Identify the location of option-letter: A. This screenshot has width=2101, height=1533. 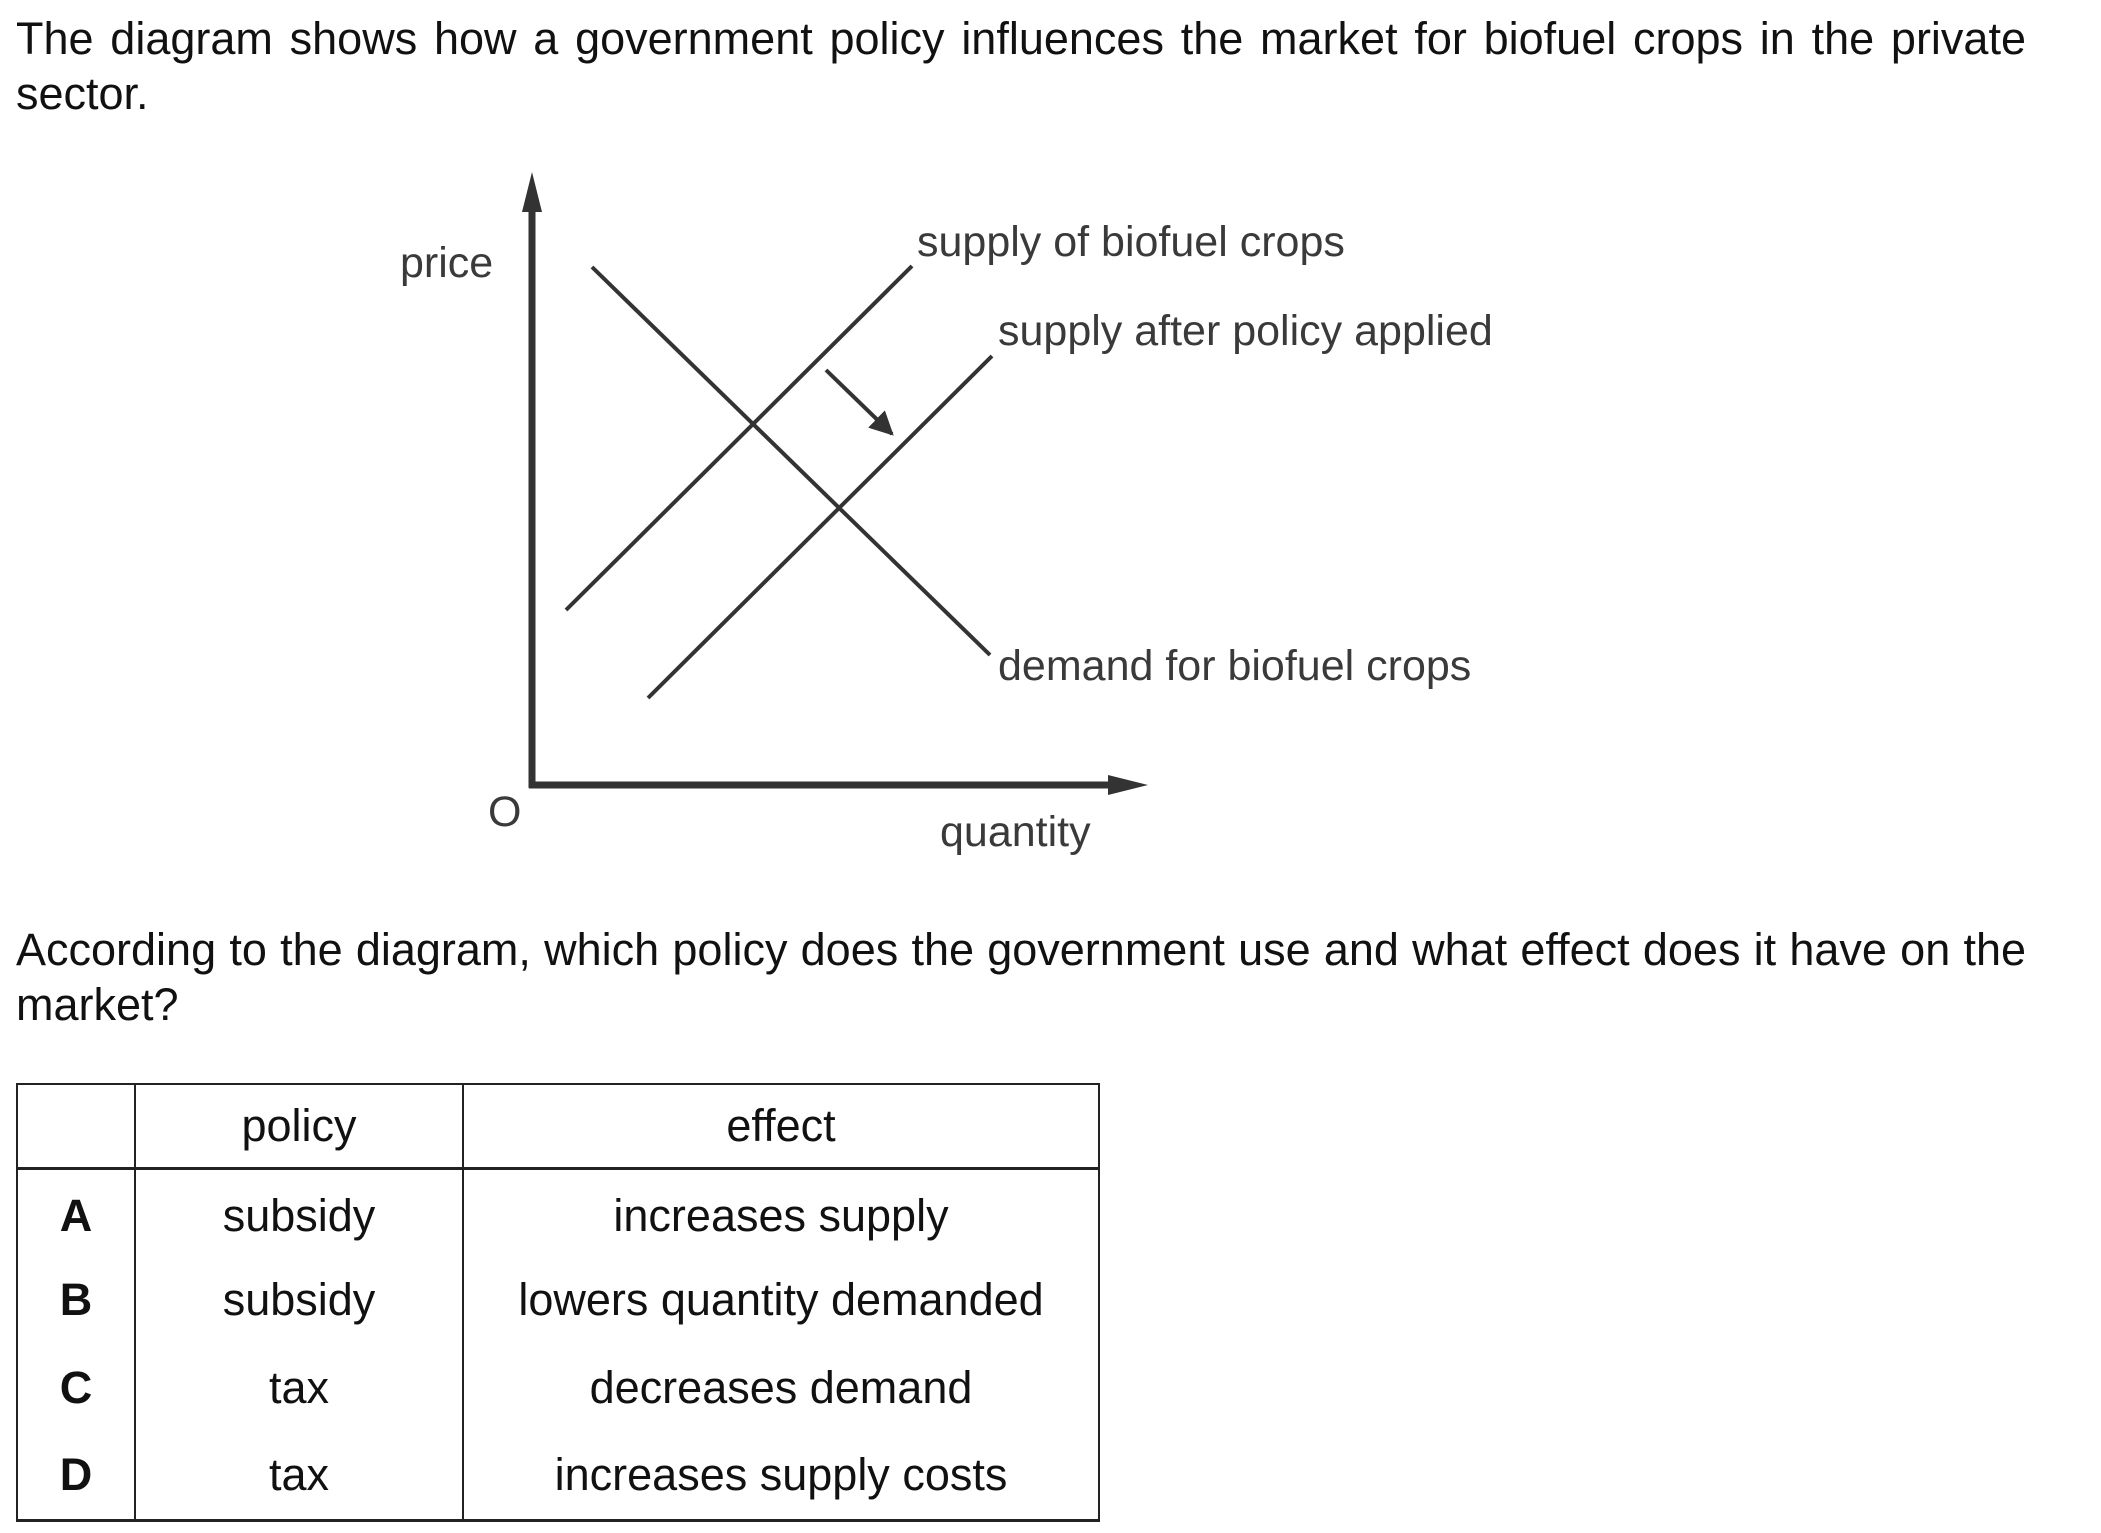
(76, 1212).